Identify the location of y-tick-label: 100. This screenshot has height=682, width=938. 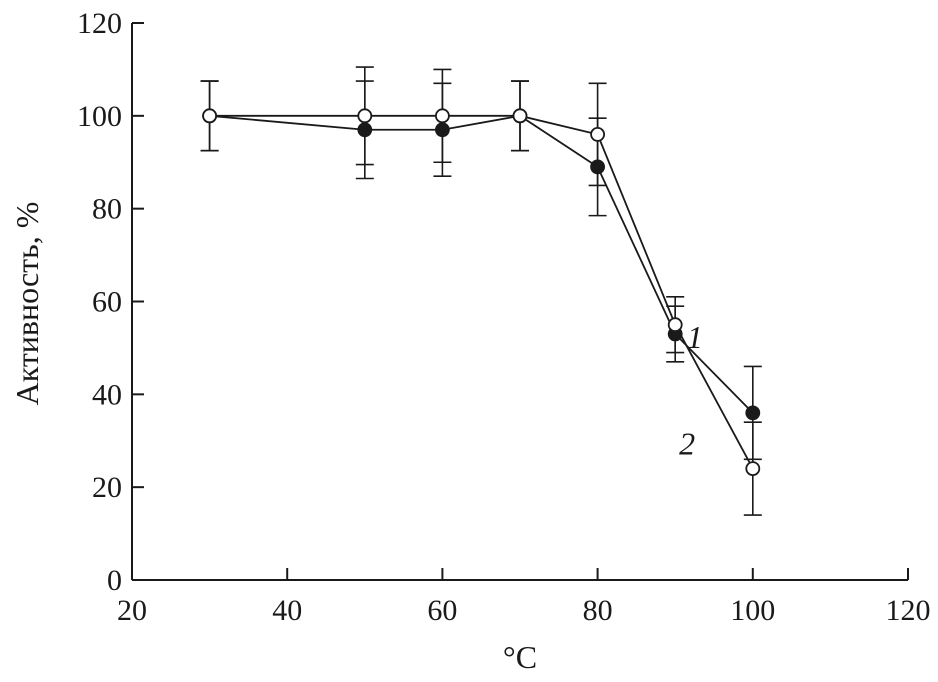
(99, 116).